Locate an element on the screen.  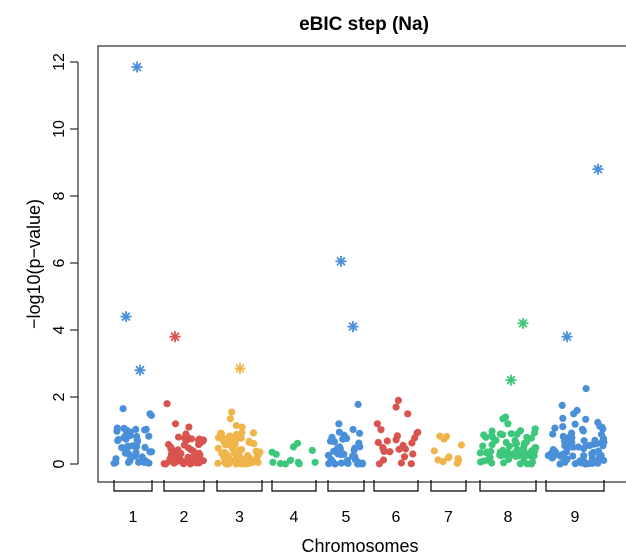
y-tick-label: 0 is located at coordinates (59, 463).